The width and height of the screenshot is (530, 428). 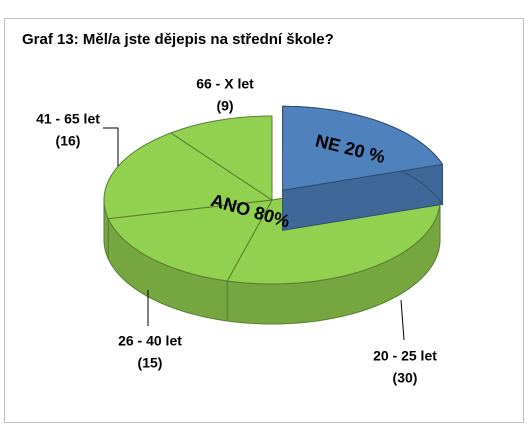 What do you see at coordinates (225, 84) in the screenshot?
I see `category-label: 66 - X let` at bounding box center [225, 84].